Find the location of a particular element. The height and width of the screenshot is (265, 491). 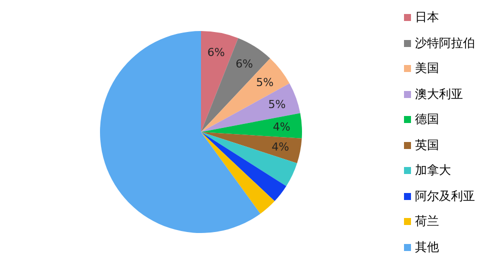

legend-label: 美国 is located at coordinates (427, 69).